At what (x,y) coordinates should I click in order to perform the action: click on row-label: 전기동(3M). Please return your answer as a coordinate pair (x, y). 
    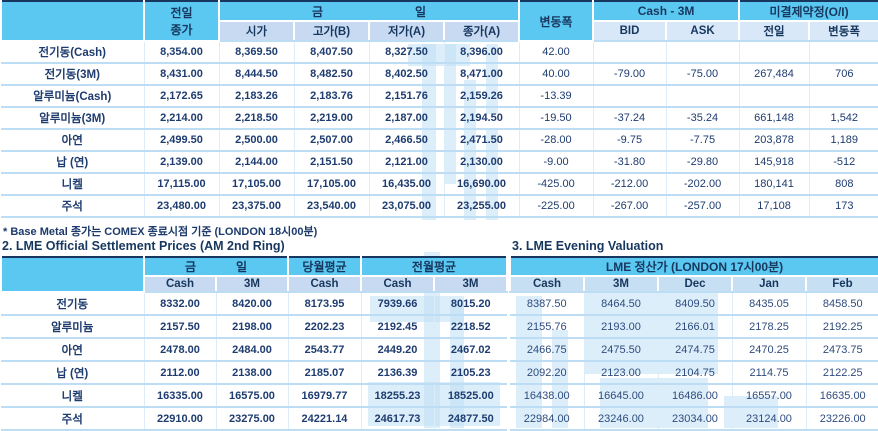
    Looking at the image, I should click on (72, 74).